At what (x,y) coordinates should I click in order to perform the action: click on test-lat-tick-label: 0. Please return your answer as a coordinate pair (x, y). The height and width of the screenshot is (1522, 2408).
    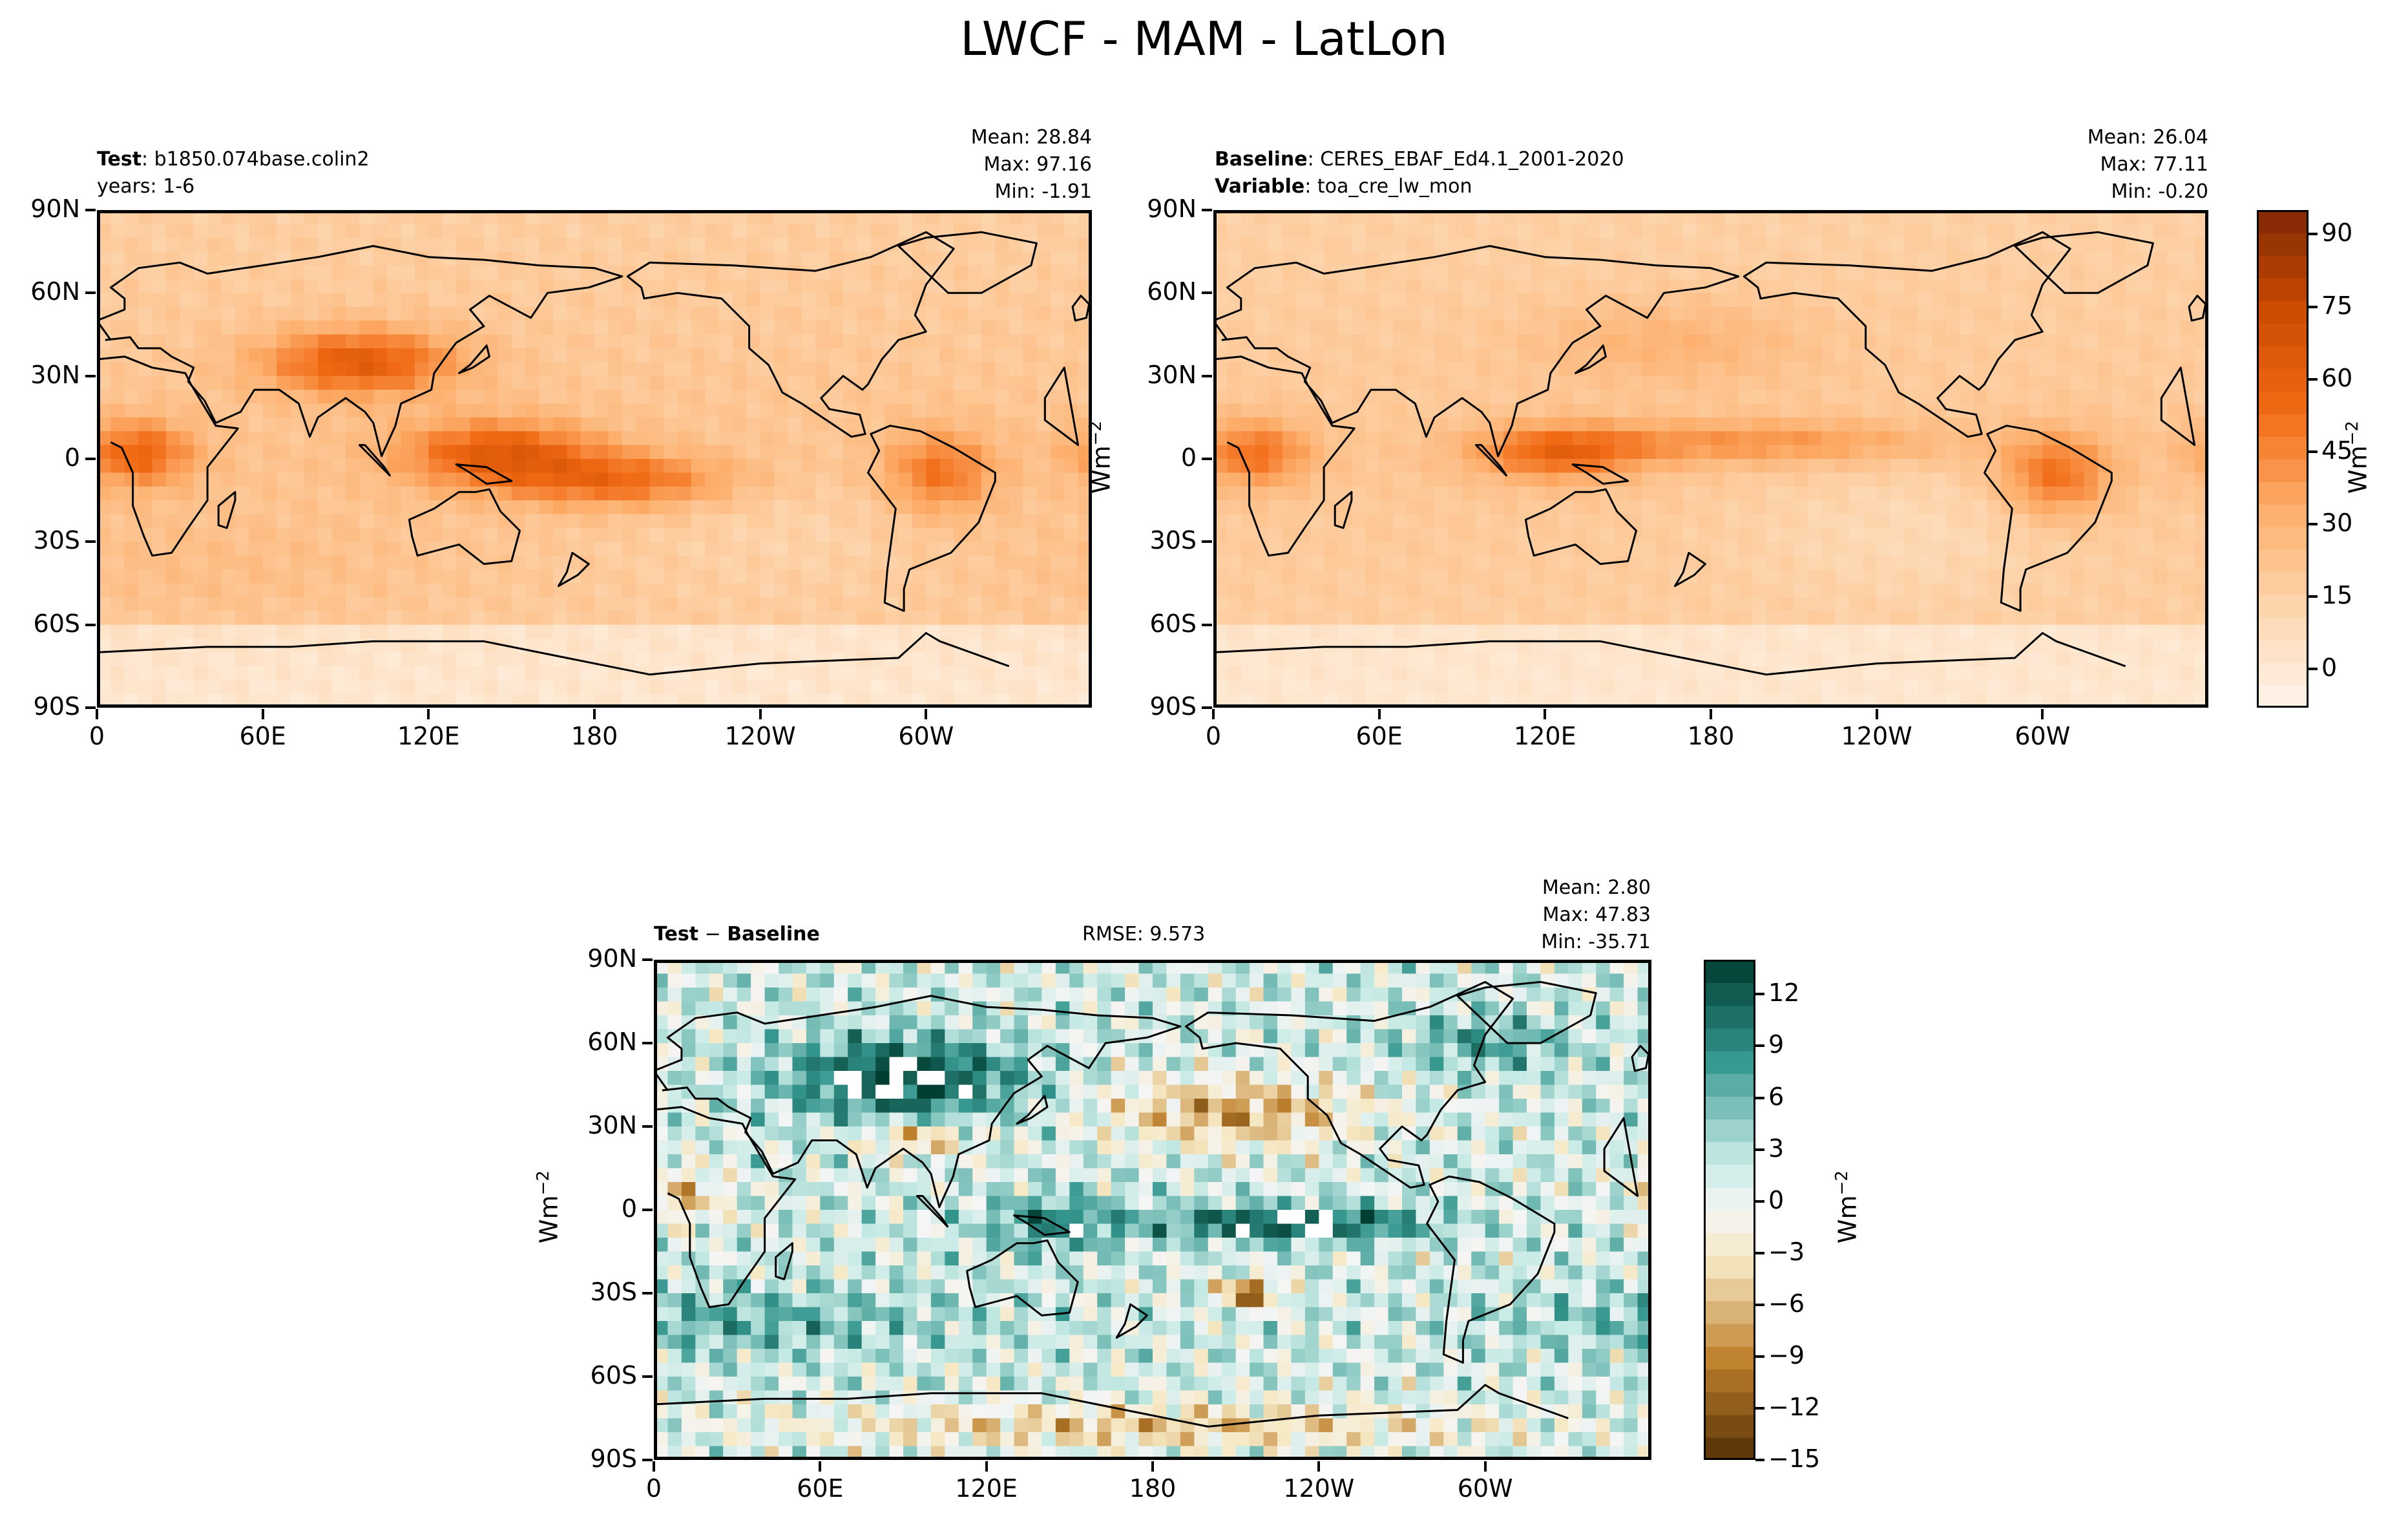
    Looking at the image, I should click on (72, 457).